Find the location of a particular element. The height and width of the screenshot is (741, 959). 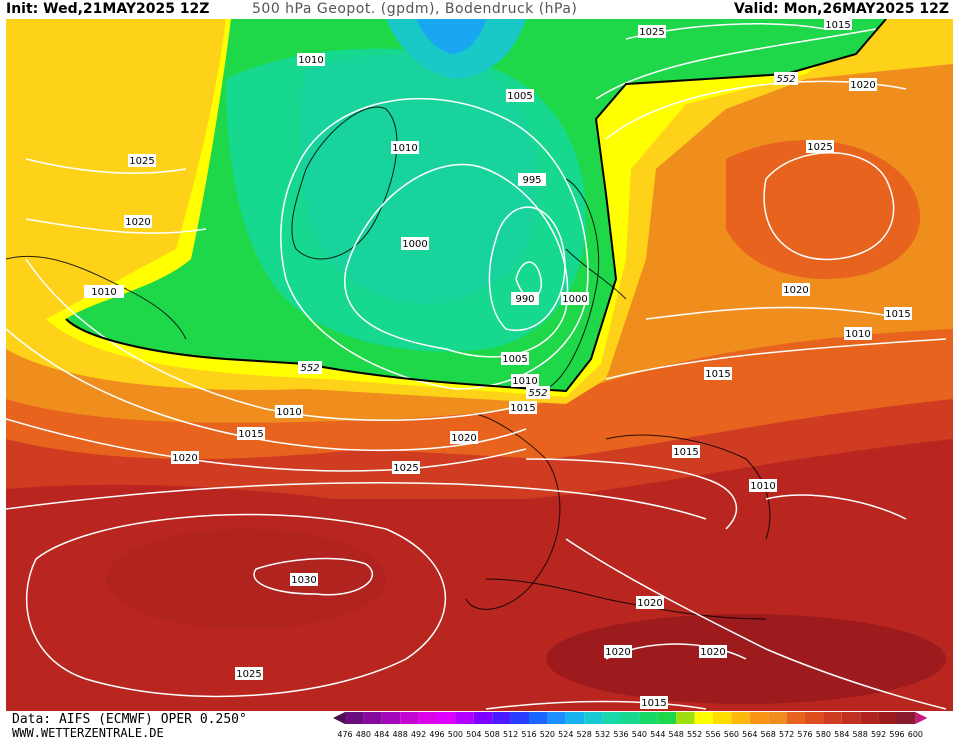

colorbar-tick-label: 496 is located at coordinates (436, 734).